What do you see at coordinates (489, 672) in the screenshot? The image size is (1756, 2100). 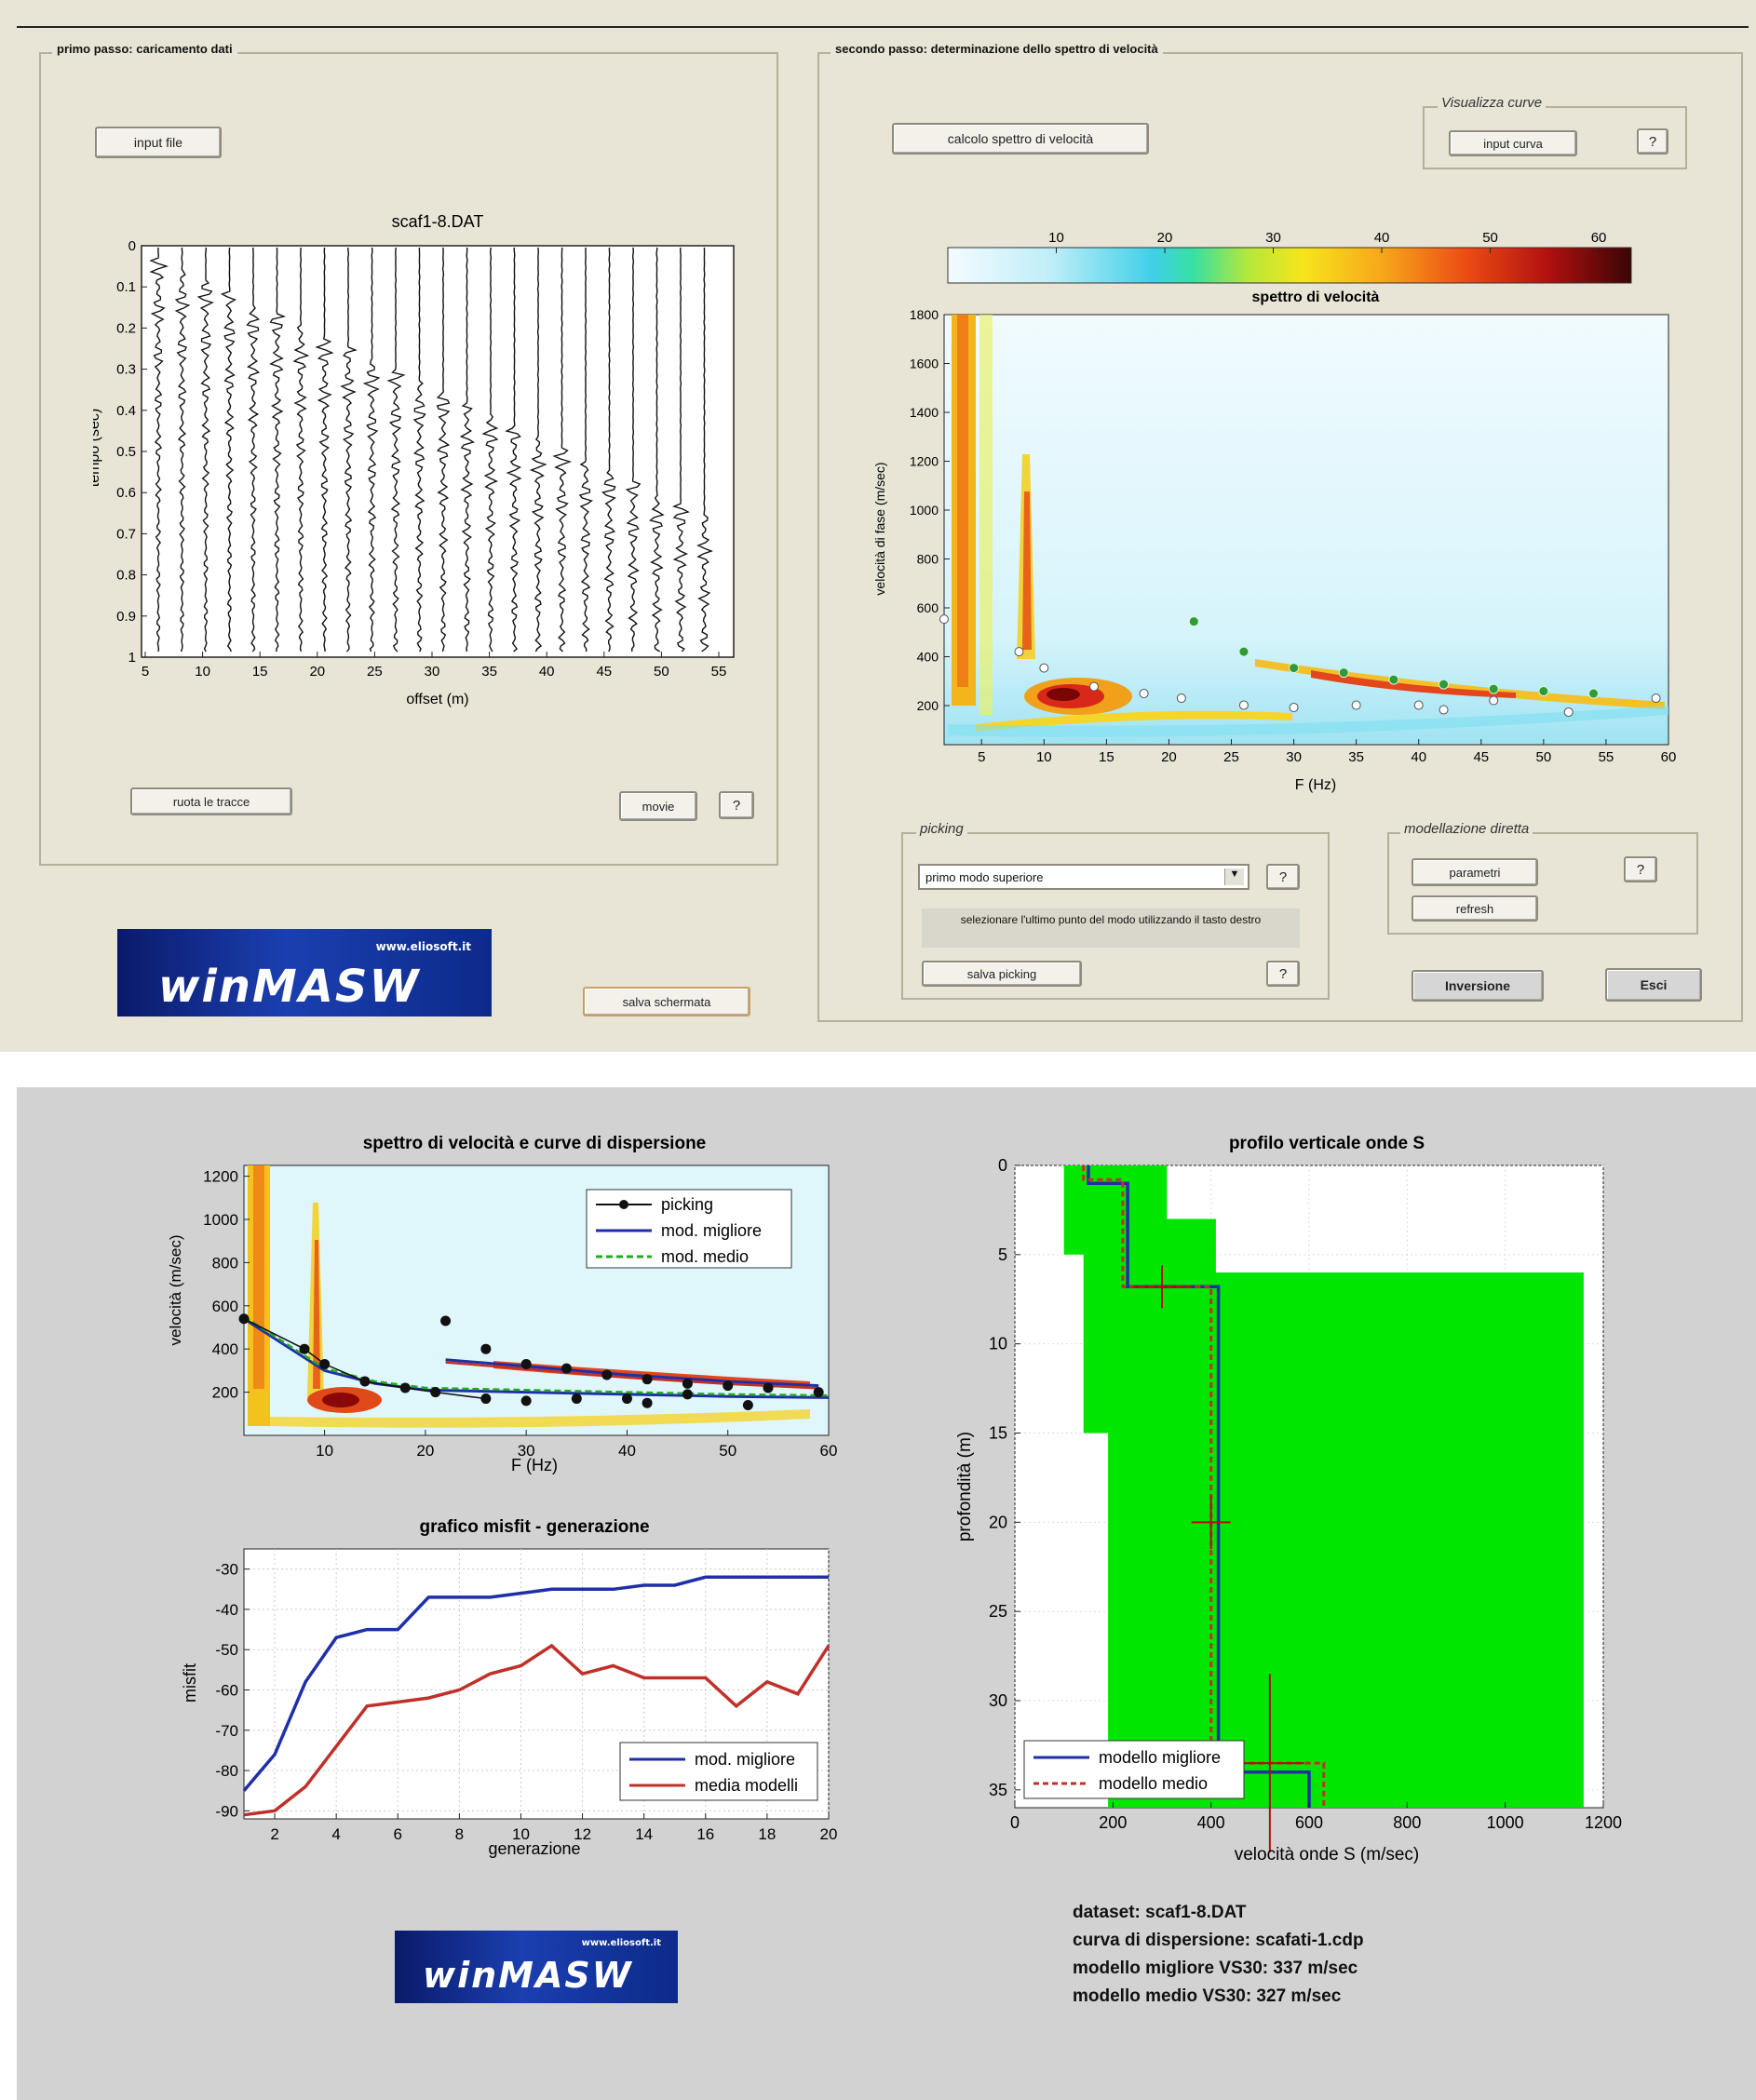 I see `seismogram-x-tick: 35` at bounding box center [489, 672].